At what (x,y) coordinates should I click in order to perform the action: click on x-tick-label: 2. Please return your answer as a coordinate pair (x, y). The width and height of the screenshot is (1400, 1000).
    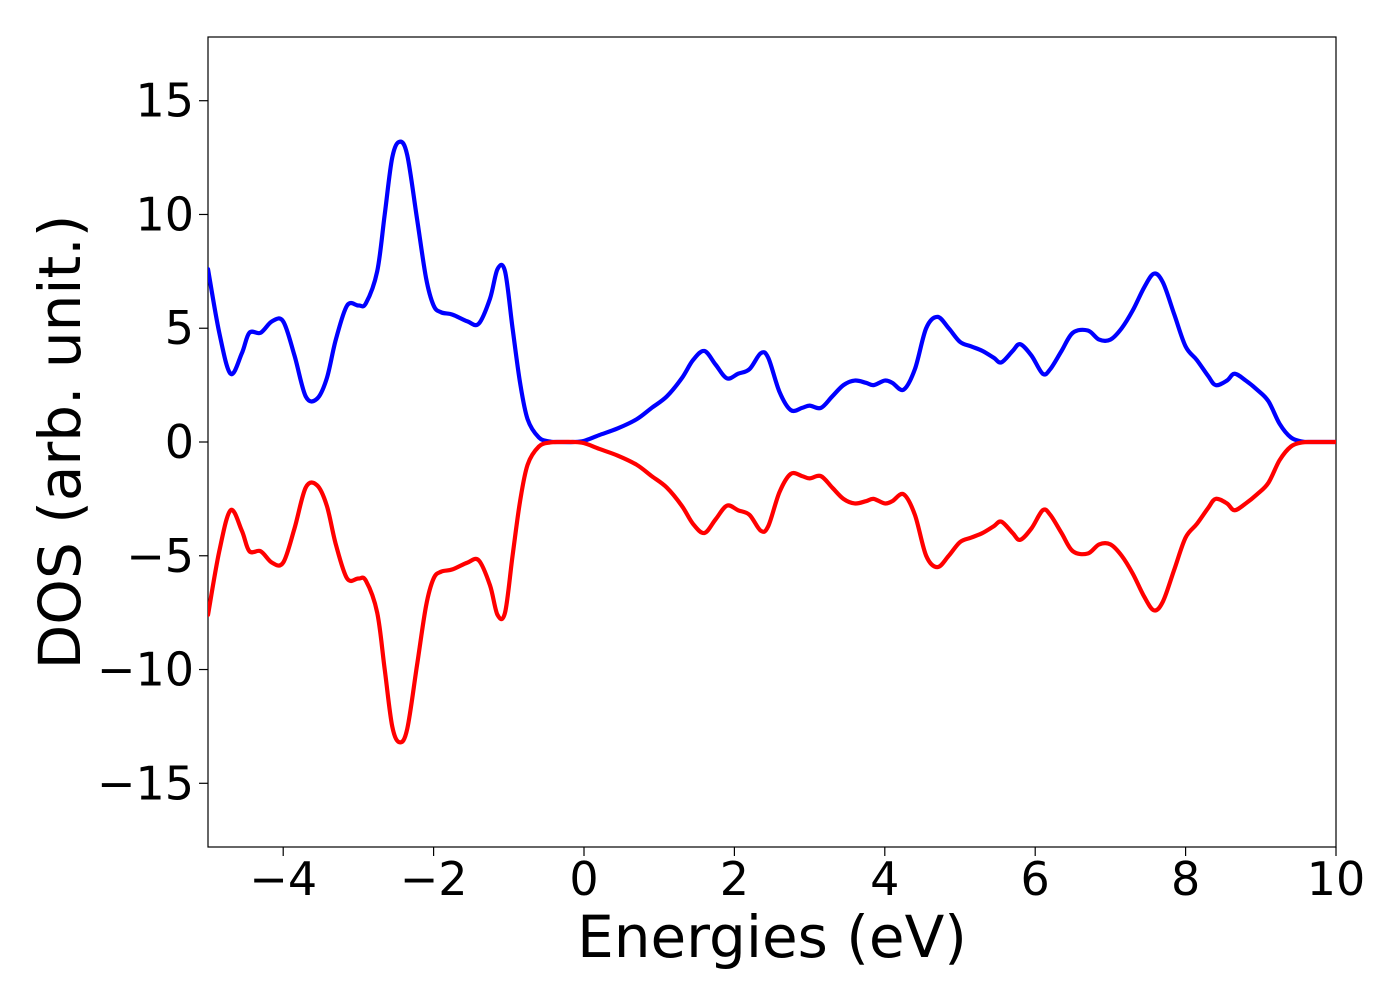
    Looking at the image, I should click on (734, 879).